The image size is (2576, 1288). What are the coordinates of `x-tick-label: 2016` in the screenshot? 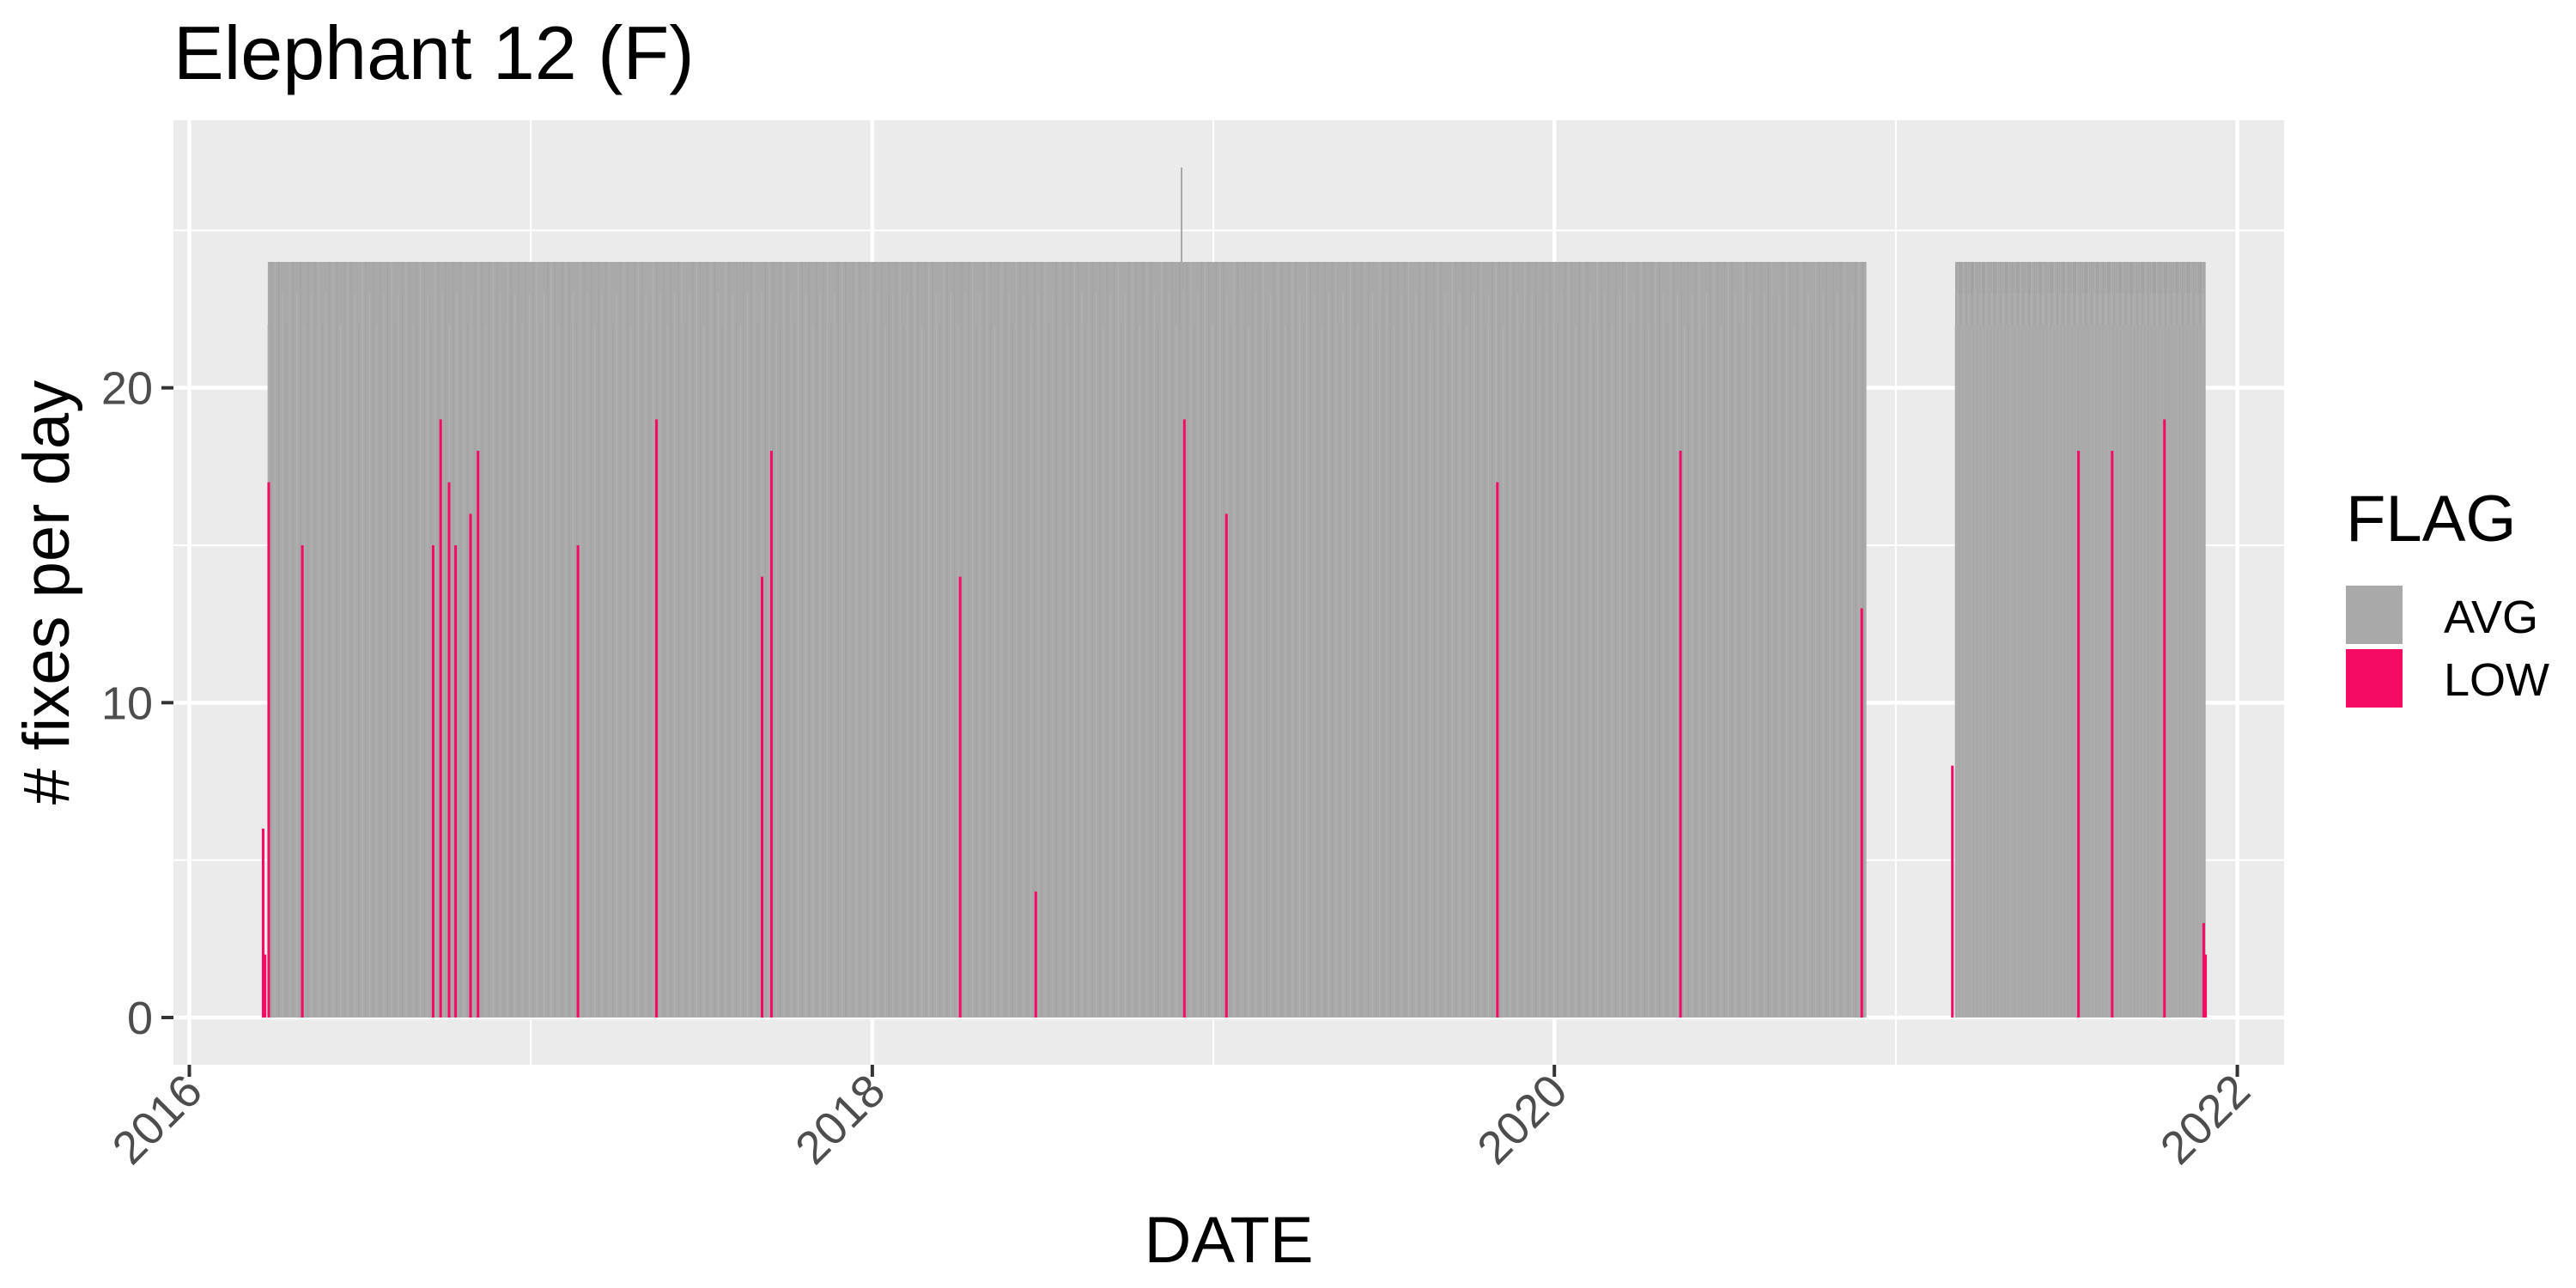 It's located at (158, 1119).